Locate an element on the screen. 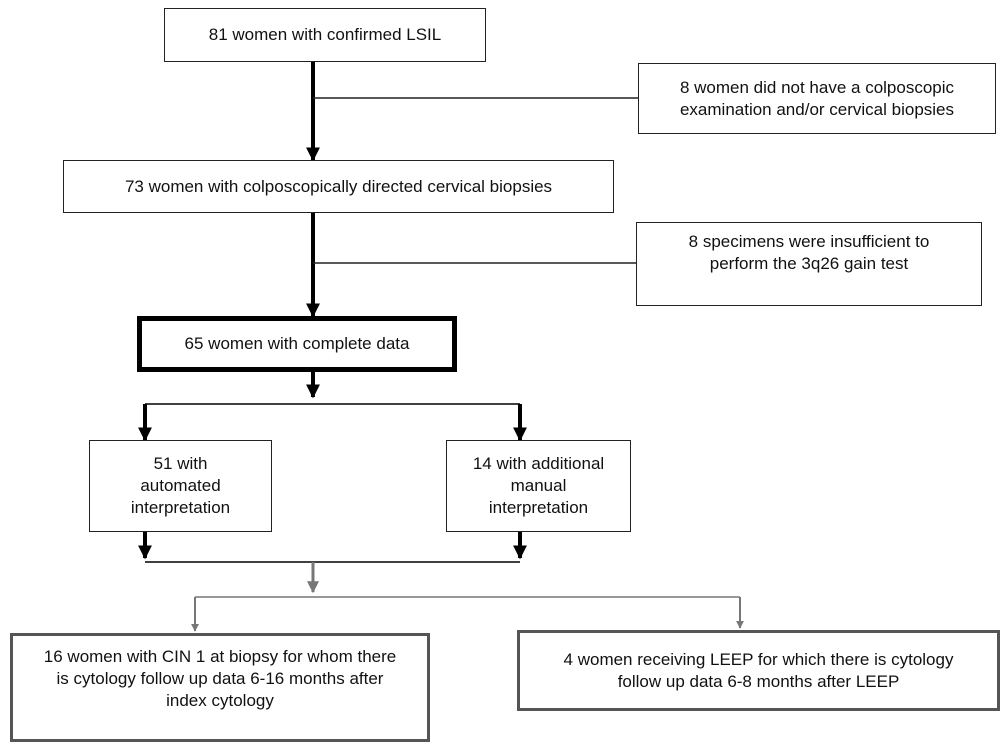  complete-data-text: 65 women with complete data is located at coordinates (297, 343).